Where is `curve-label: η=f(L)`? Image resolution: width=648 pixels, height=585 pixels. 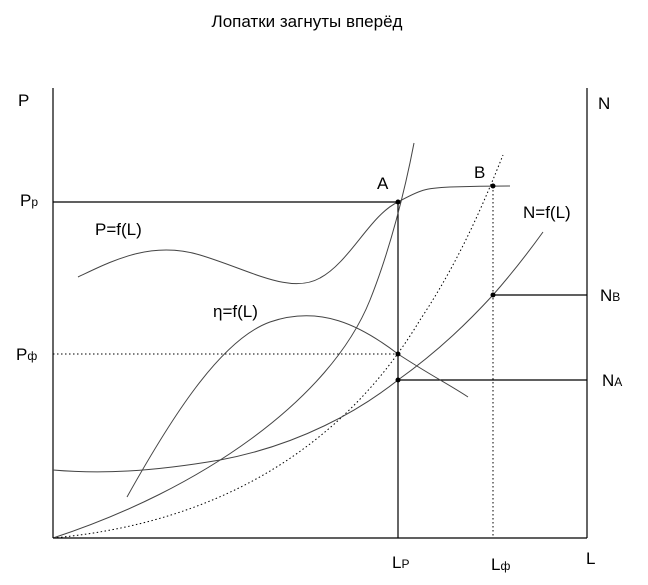
curve-label: η=f(L) is located at coordinates (235, 311).